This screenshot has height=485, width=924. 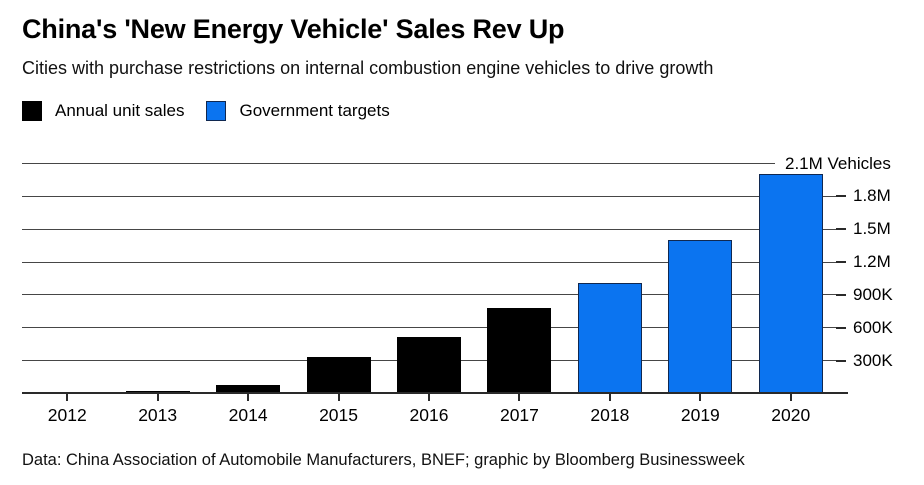 What do you see at coordinates (429, 229) in the screenshot?
I see `gridline-1.5M` at bounding box center [429, 229].